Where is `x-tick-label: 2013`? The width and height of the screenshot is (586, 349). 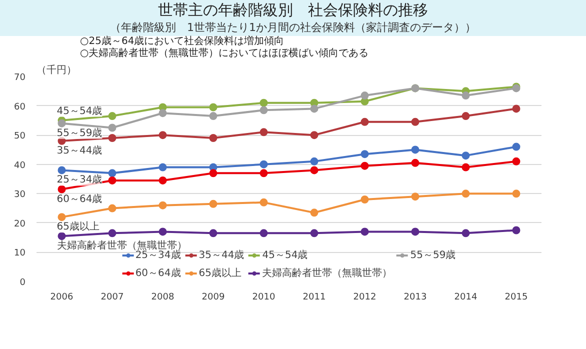
x-tick-label: 2013 is located at coordinates (415, 297).